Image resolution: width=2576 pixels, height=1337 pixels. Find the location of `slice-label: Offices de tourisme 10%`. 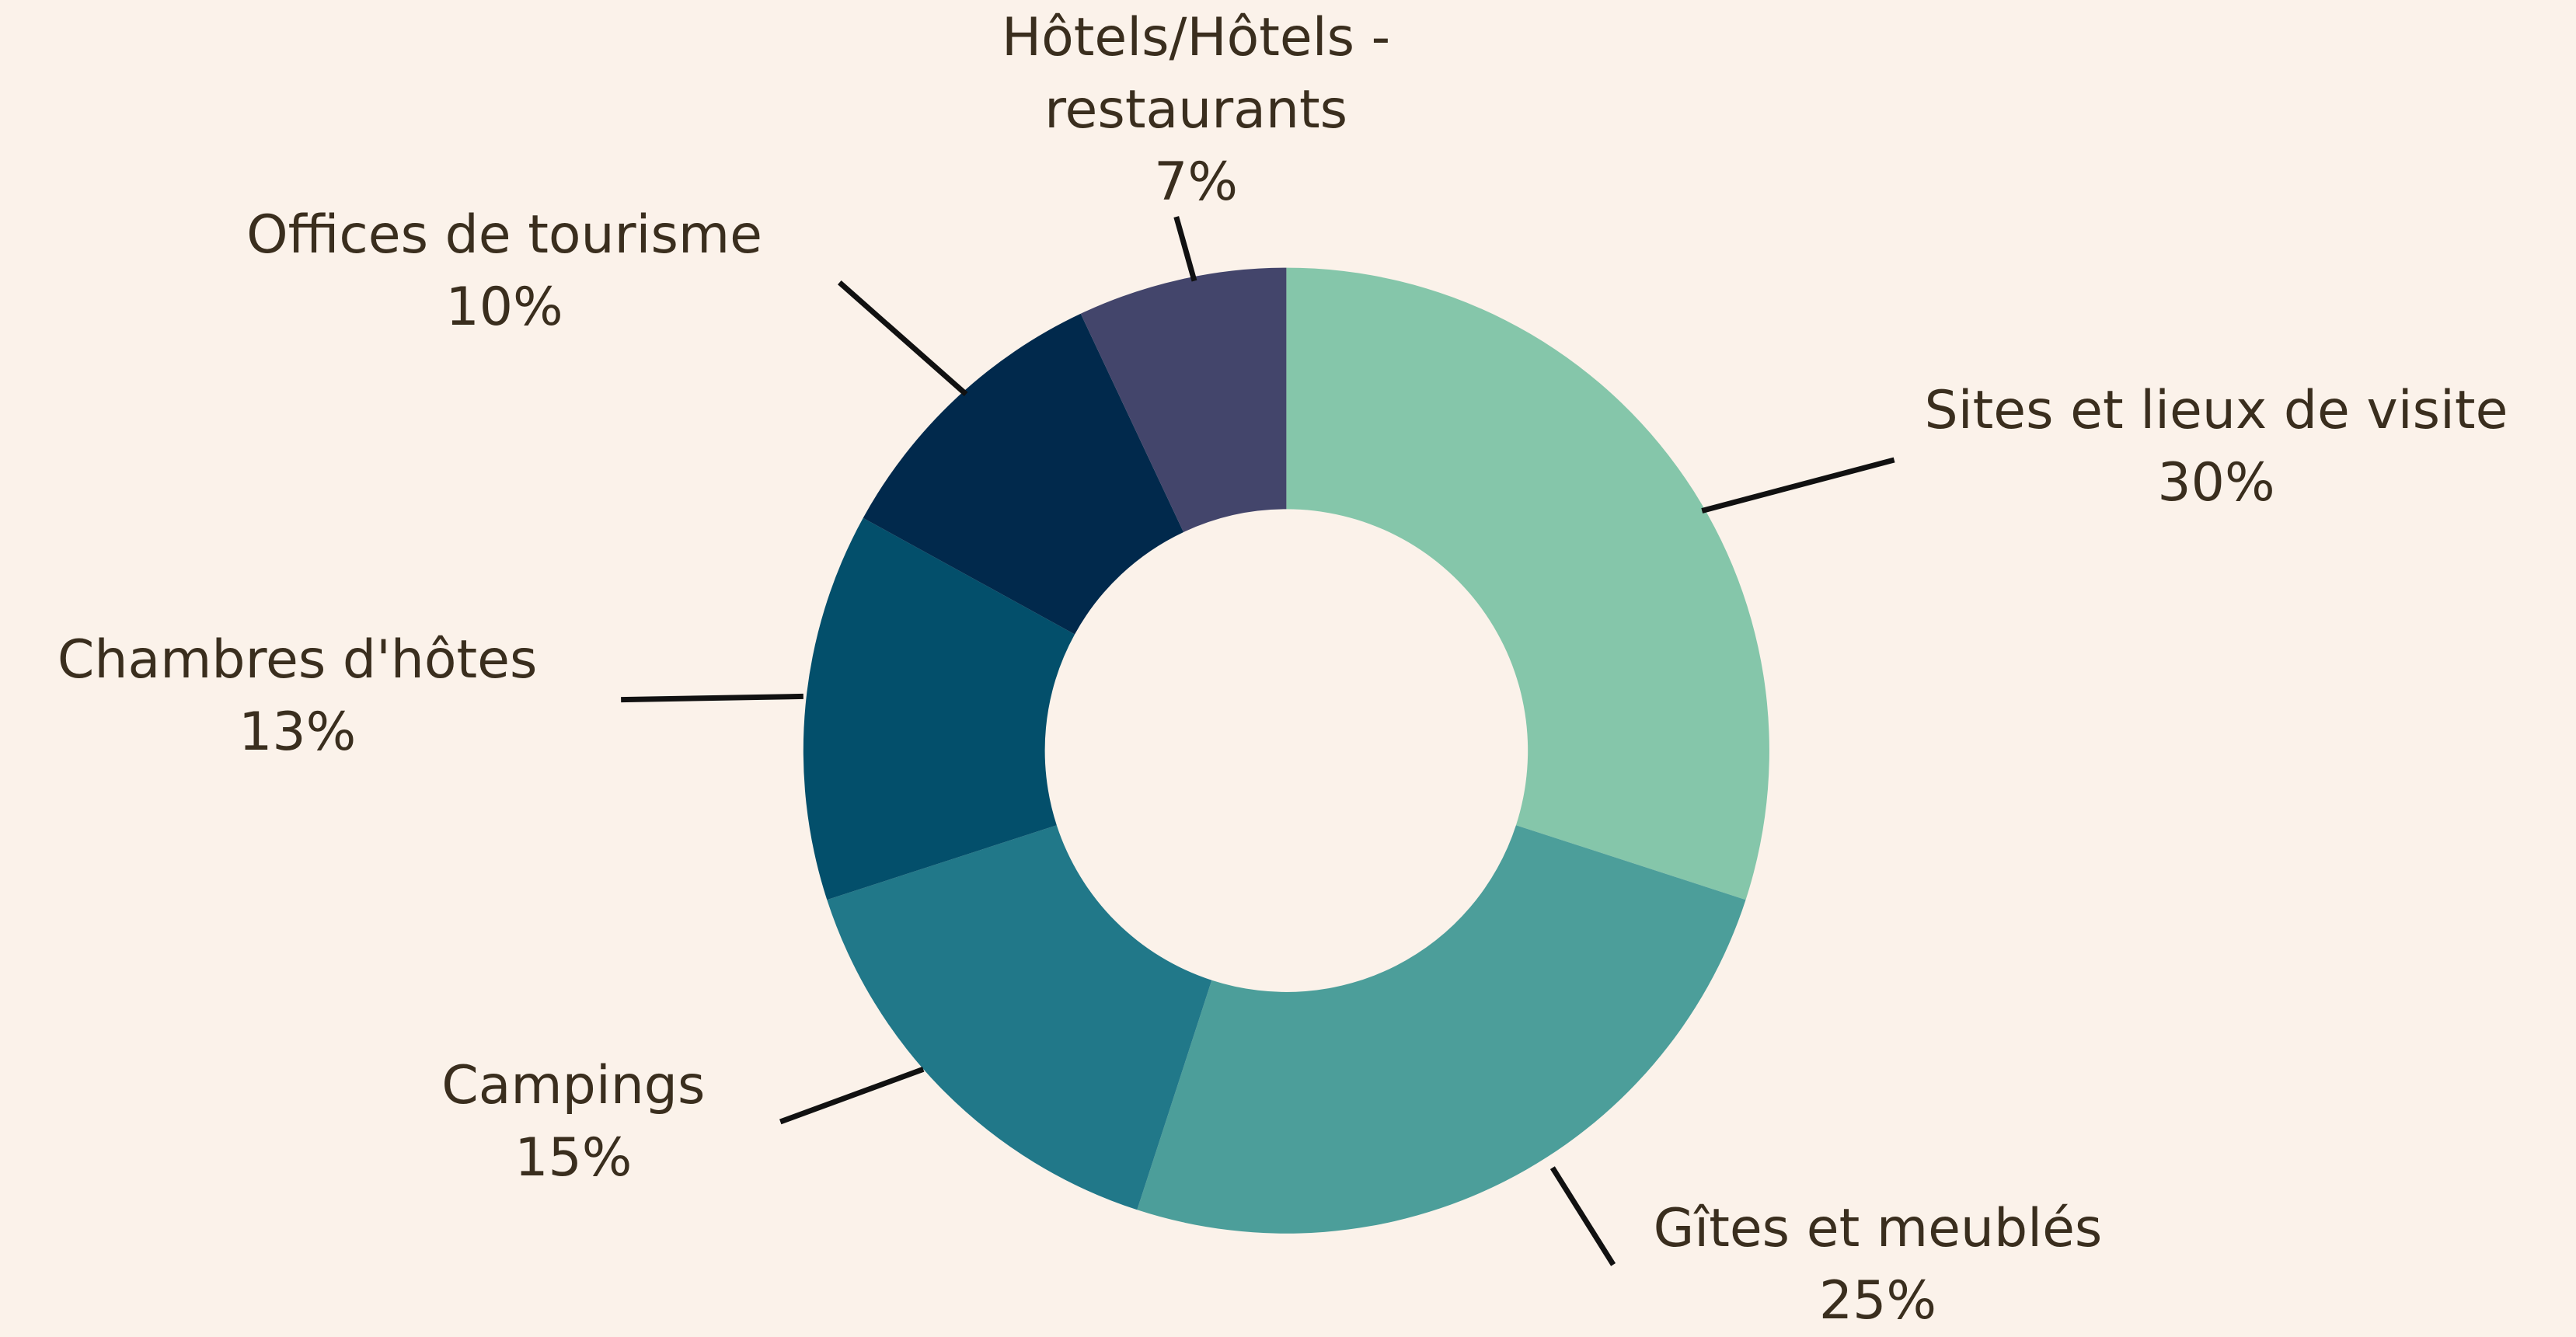

slice-label: Offices de tourisme 10% is located at coordinates (504, 271).